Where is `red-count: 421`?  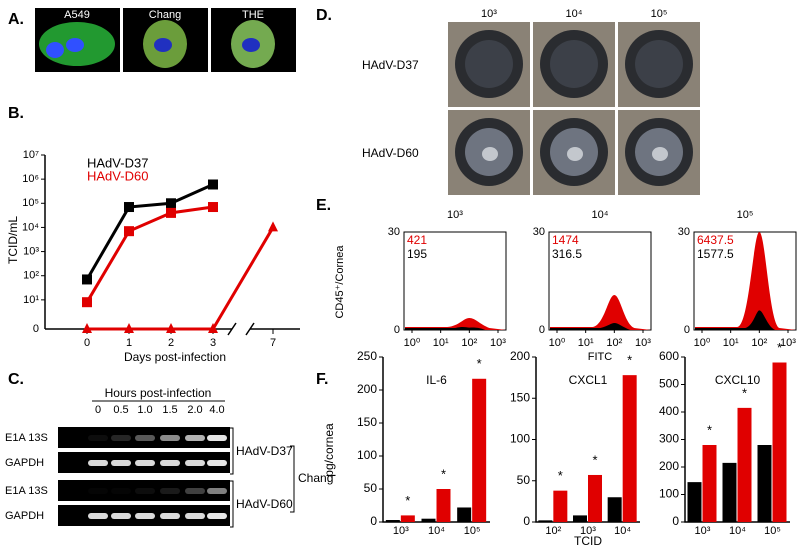
red-count: 421 is located at coordinates (417, 240).